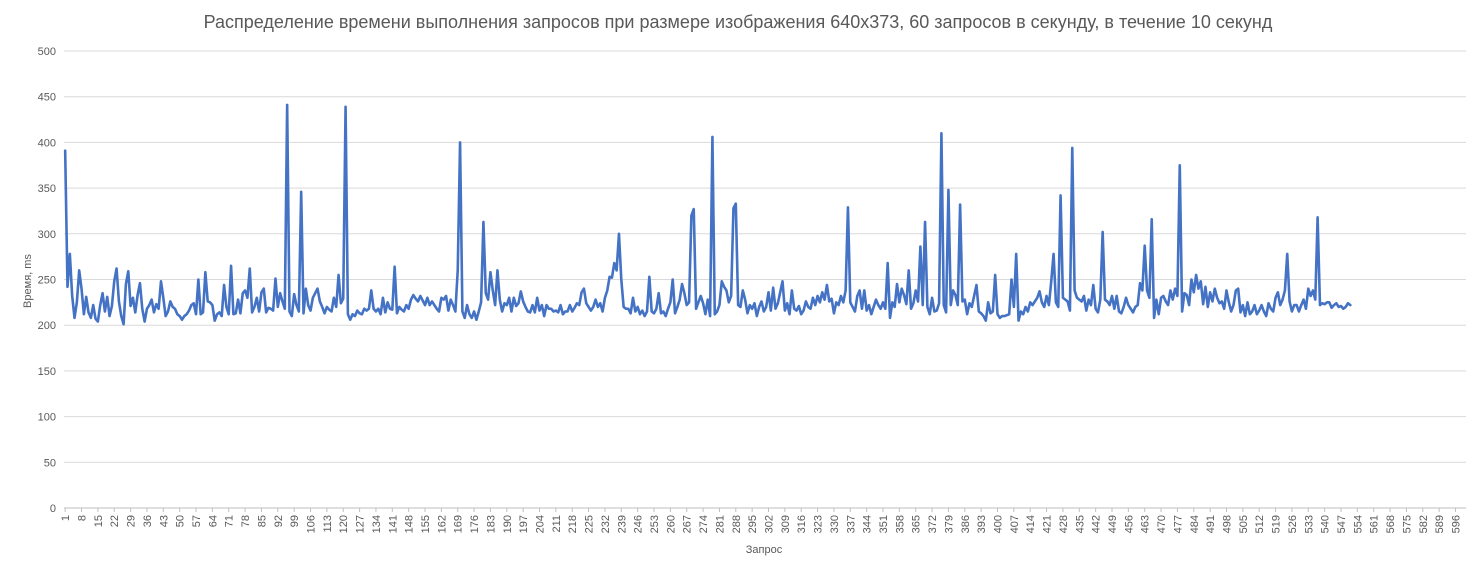  I want to click on x-tick-label: 309, so click(786, 524).